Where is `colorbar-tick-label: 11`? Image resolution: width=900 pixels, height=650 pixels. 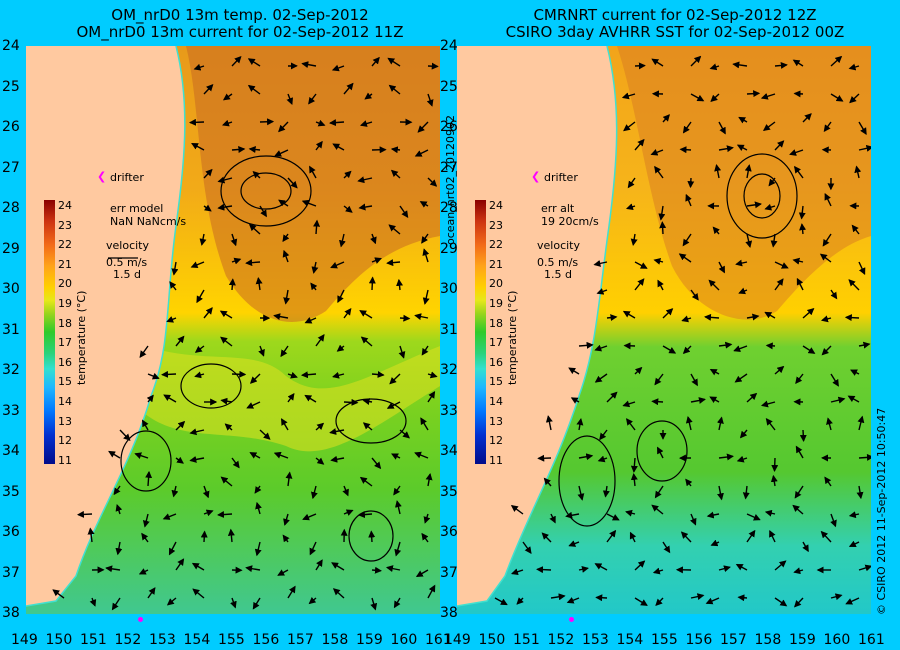 colorbar-tick-label: 11 is located at coordinates (65, 460).